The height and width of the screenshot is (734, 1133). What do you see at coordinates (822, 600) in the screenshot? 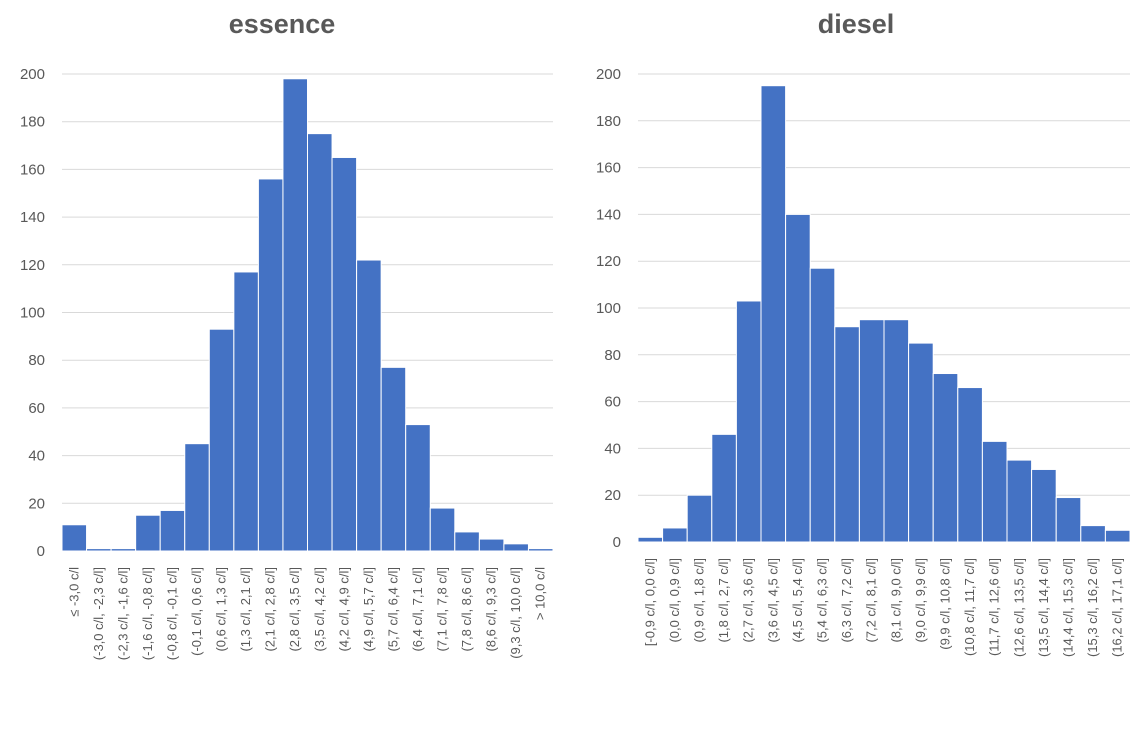
I see `x-tick-label: (5,4 c/l, 6,3 c/l]` at bounding box center [822, 600].